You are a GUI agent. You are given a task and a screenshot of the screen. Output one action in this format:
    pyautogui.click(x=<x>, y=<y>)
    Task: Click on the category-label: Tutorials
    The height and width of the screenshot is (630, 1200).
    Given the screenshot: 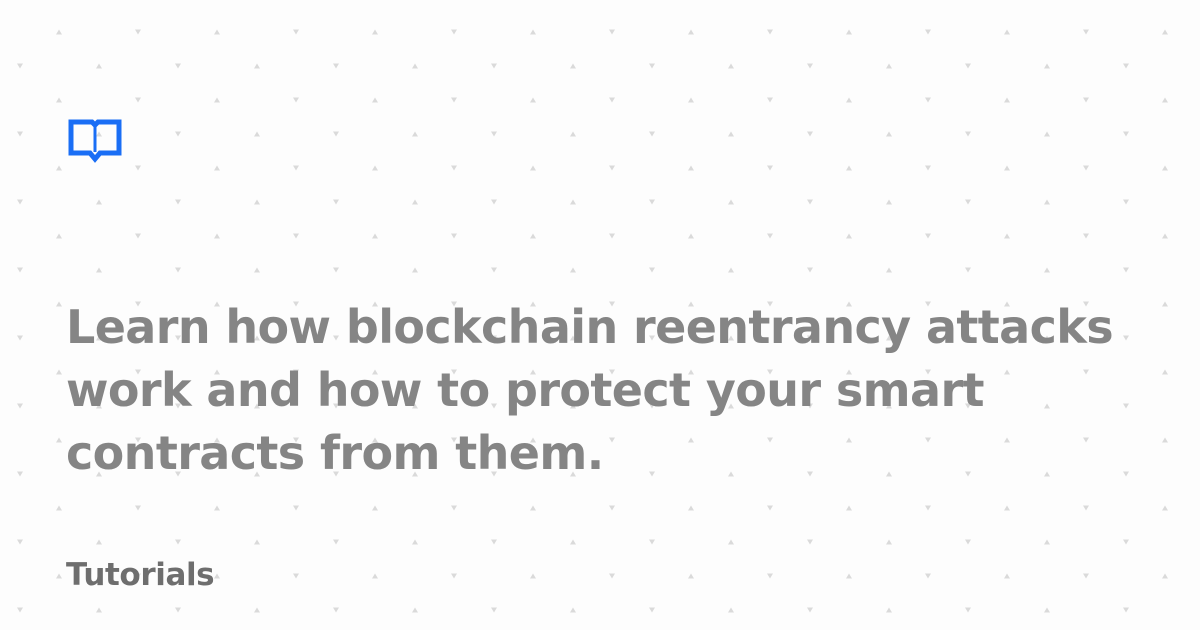 What is the action you would take?
    pyautogui.click(x=140, y=575)
    